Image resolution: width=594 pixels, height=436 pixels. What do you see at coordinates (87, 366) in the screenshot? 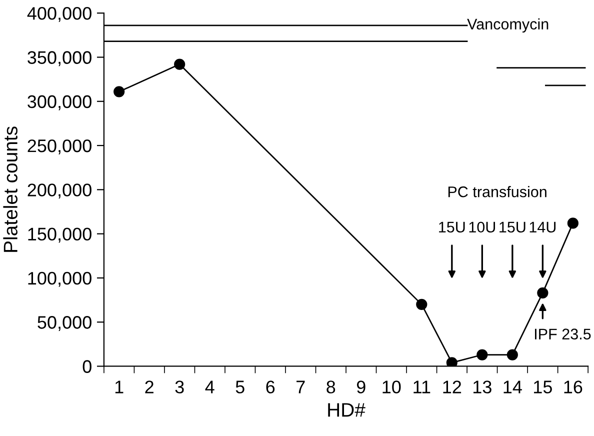
I see `y-tick-label: 0` at bounding box center [87, 366].